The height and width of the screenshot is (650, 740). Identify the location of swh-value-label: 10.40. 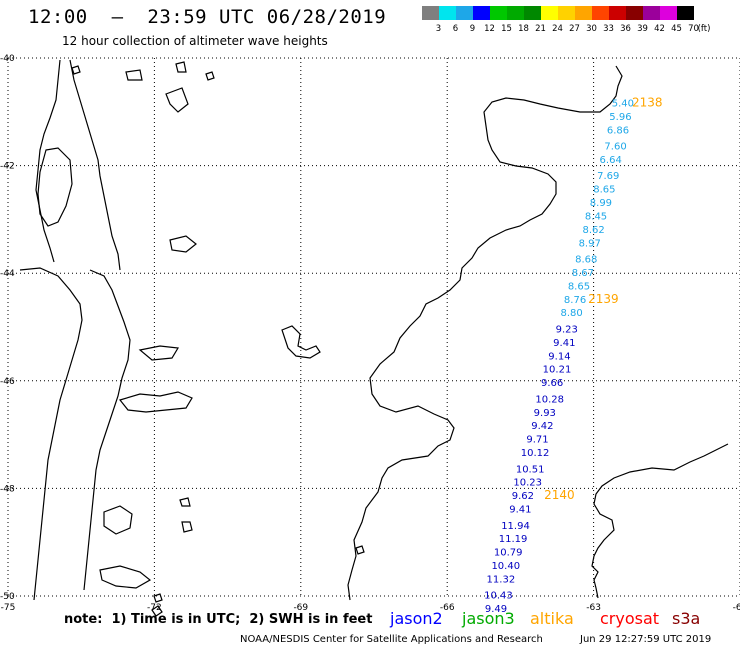
(505, 566).